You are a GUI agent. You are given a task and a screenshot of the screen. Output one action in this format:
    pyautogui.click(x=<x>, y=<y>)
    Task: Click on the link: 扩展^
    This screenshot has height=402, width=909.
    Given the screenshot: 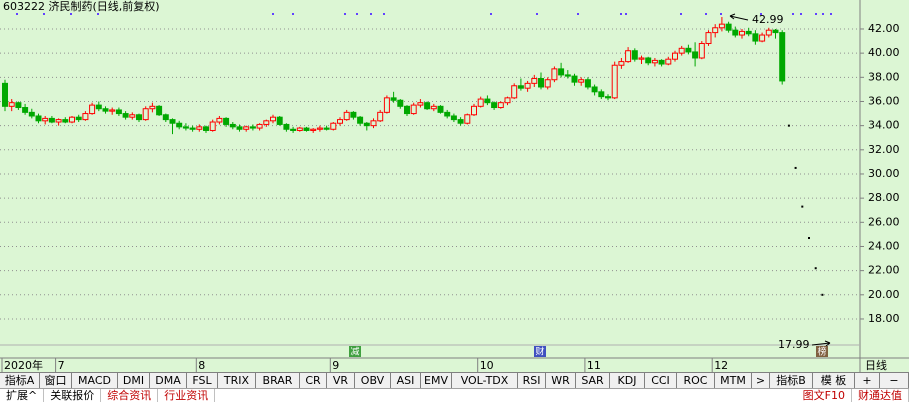 What is the action you would take?
    pyautogui.click(x=22, y=395)
    